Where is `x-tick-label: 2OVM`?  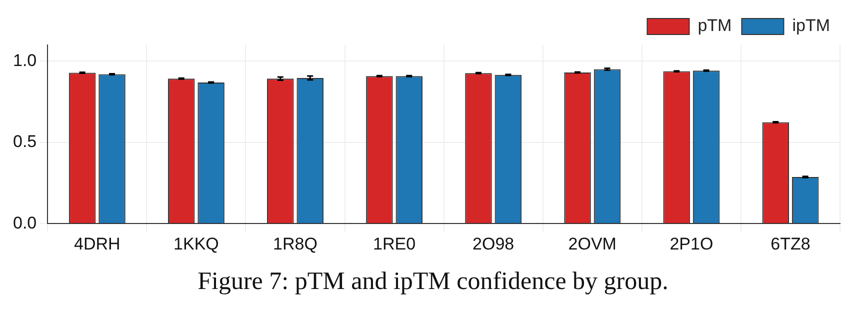 x-tick-label: 2OVM is located at coordinates (592, 244).